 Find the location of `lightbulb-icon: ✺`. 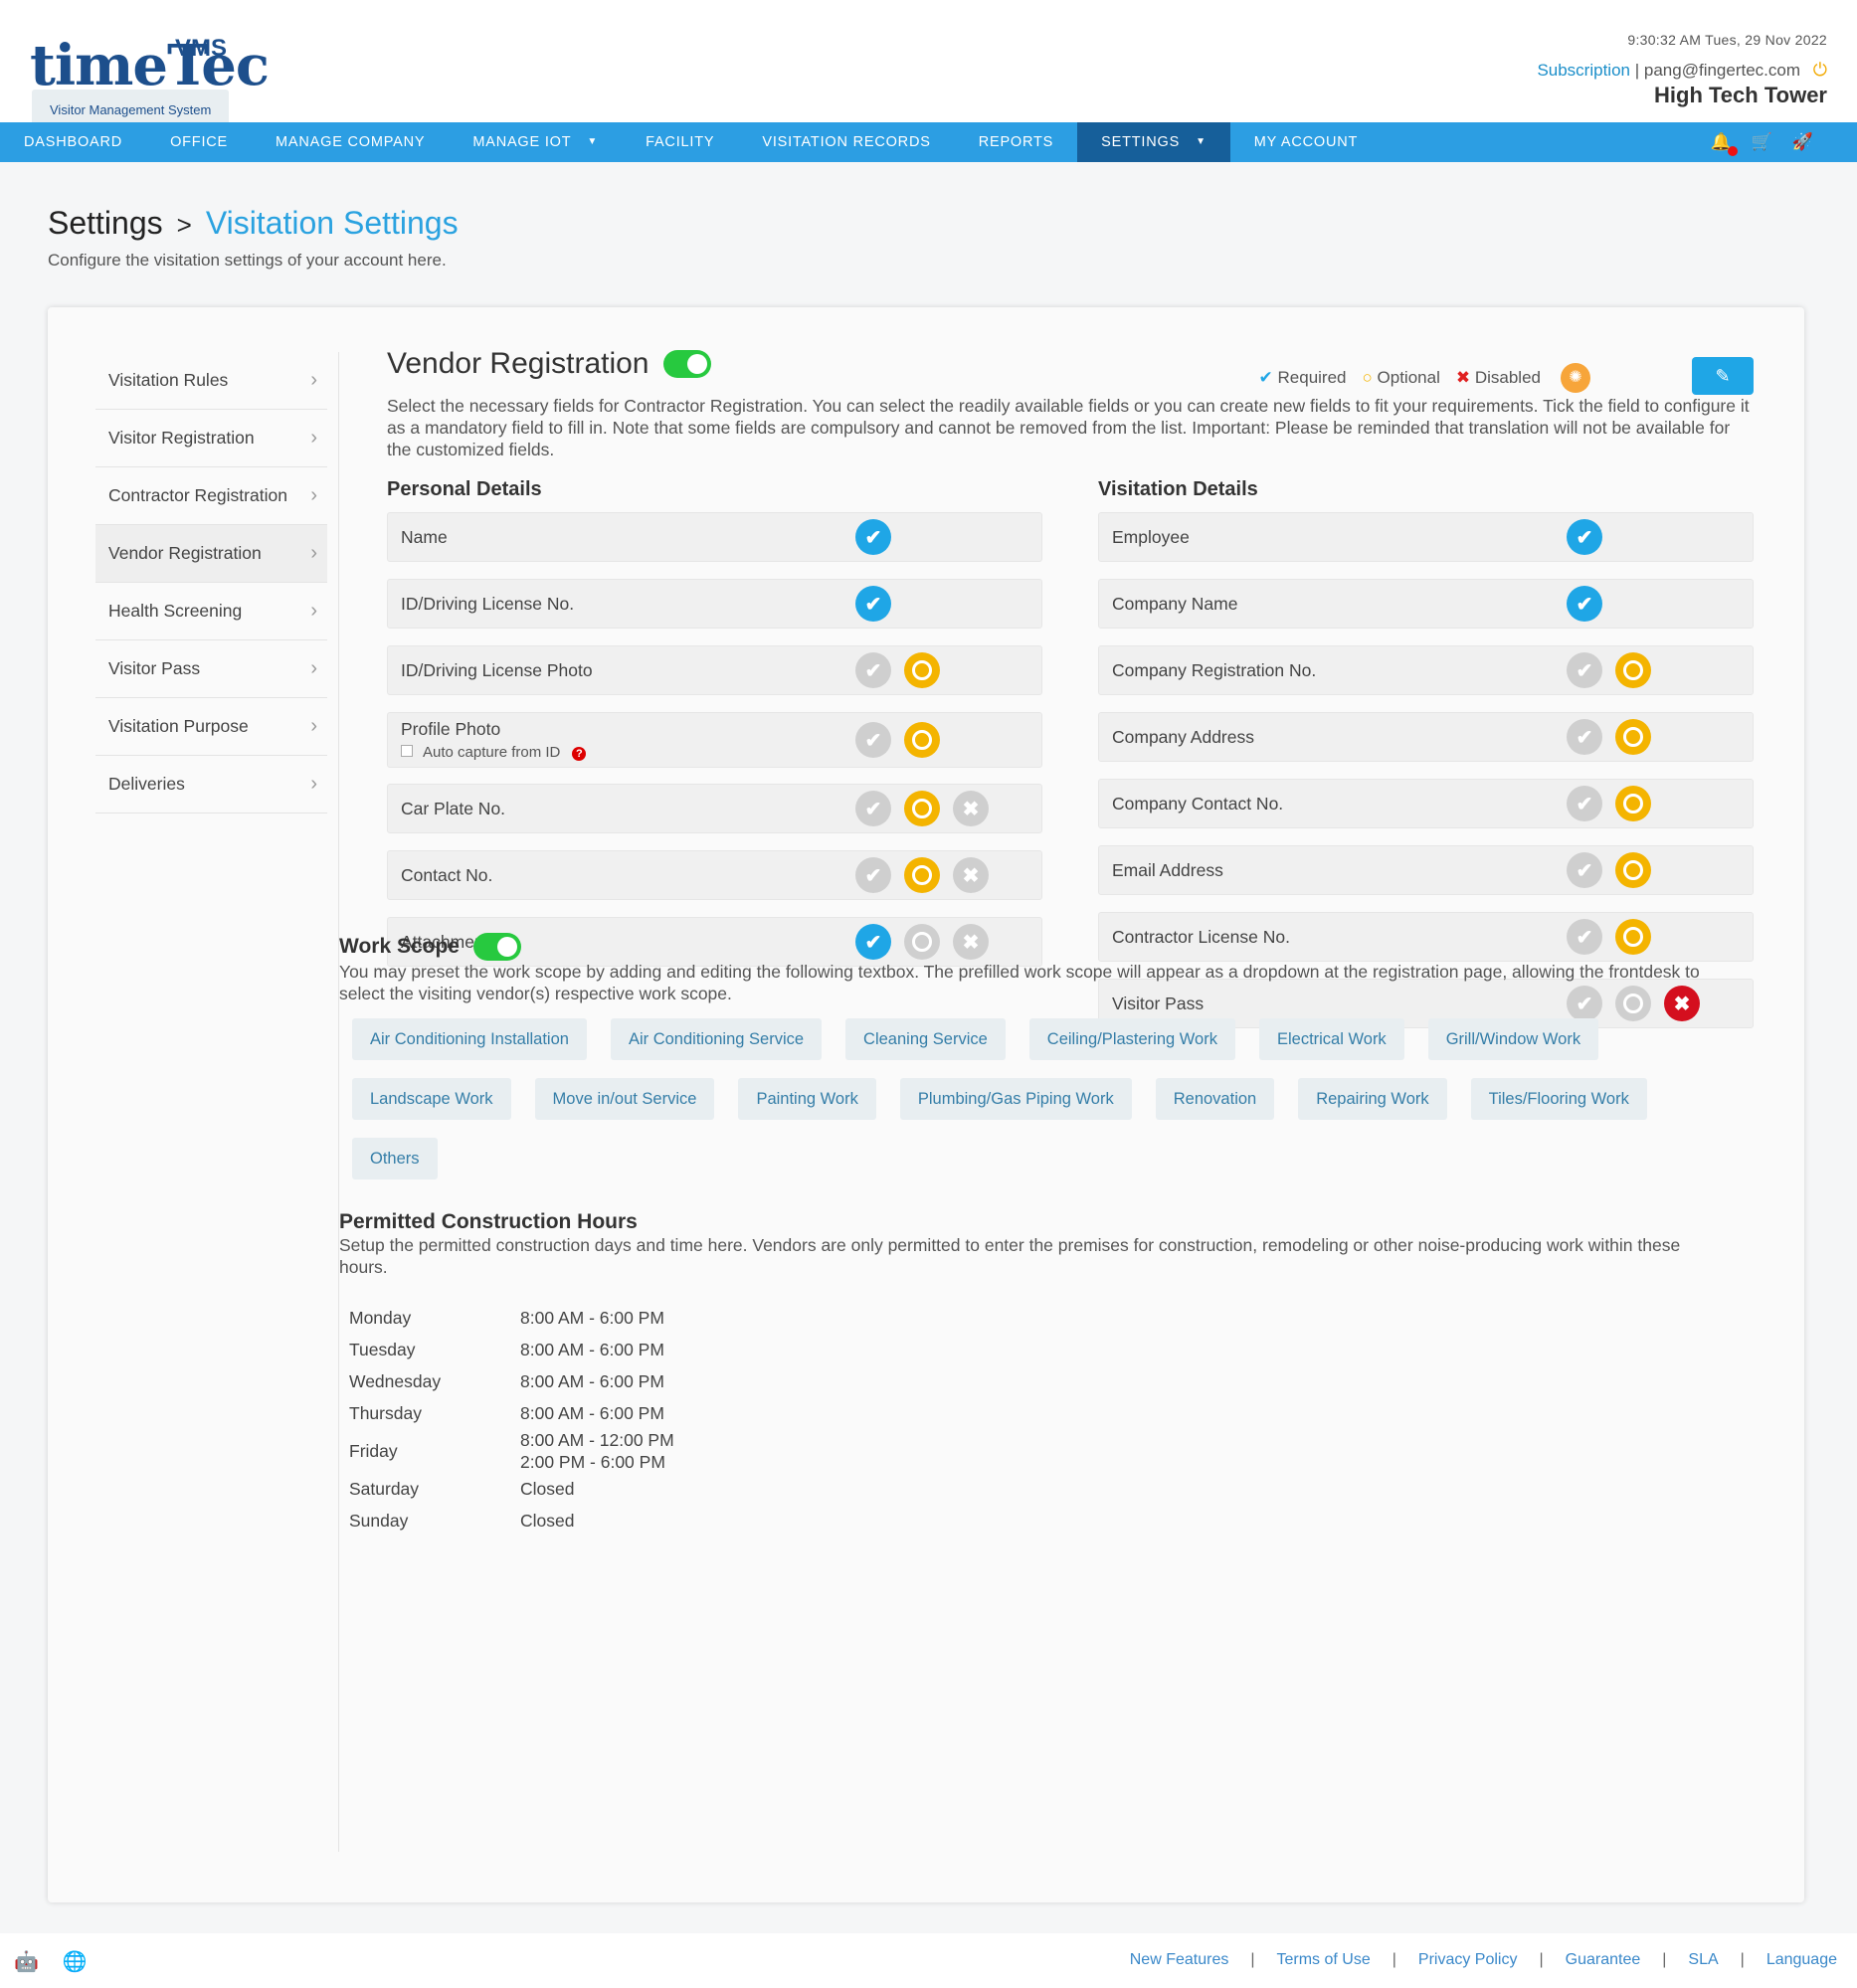

lightbulb-icon: ✺ is located at coordinates (1575, 378).